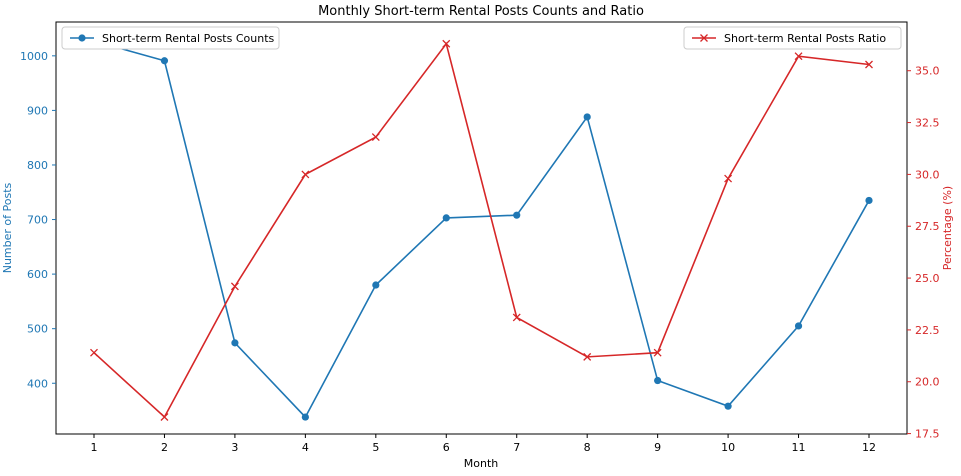  Describe the element at coordinates (728, 447) in the screenshot. I see `x-tick-label: 10` at that location.